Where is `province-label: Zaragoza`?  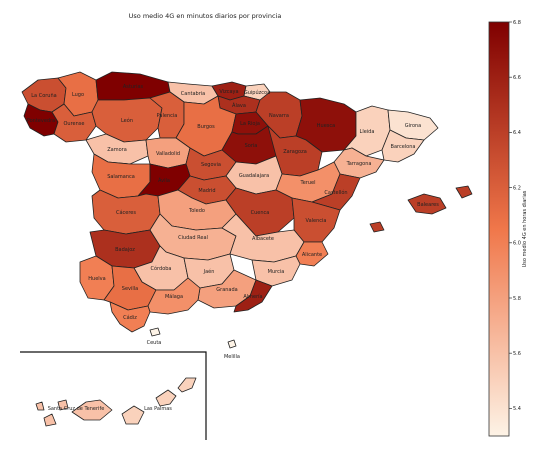
province-label: Zaragoza is located at coordinates (295, 152).